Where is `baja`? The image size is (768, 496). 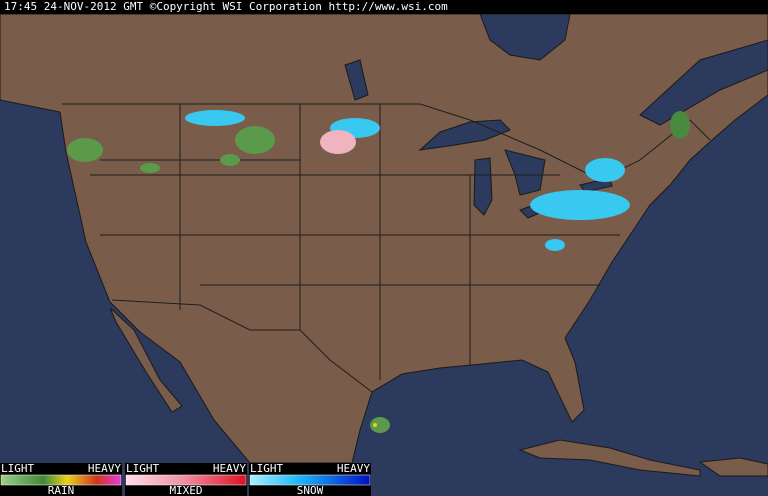
baja is located at coordinates (146, 360).